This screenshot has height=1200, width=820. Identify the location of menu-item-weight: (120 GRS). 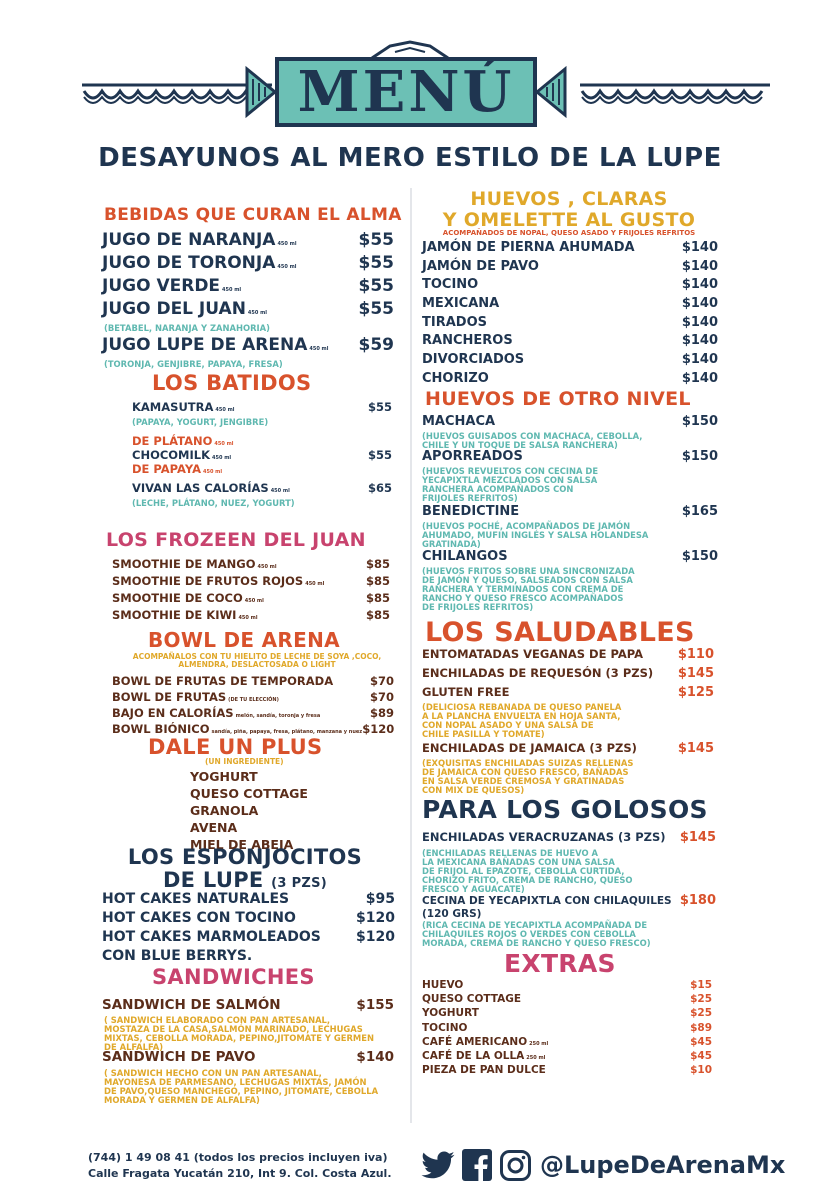
(452, 914).